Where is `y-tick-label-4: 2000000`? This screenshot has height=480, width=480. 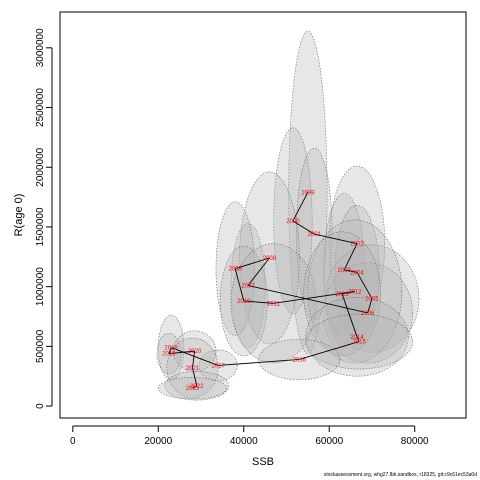 y-tick-label-4: 2000000 is located at coordinates (40, 166).